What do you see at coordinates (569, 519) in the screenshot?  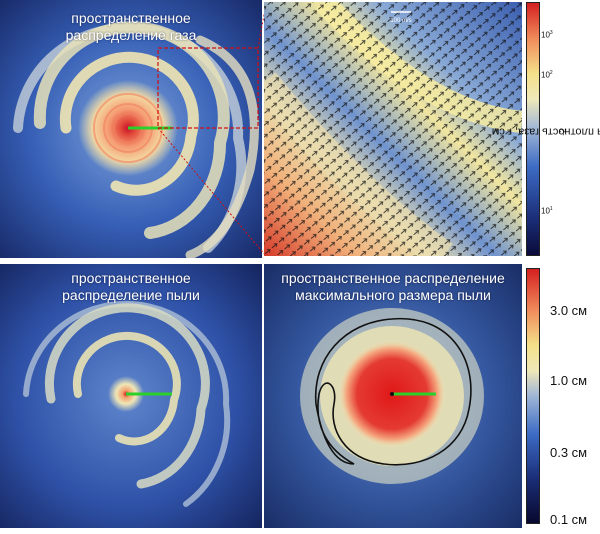 I see `size-cbar-tick-01cm: 0.1 см` at bounding box center [569, 519].